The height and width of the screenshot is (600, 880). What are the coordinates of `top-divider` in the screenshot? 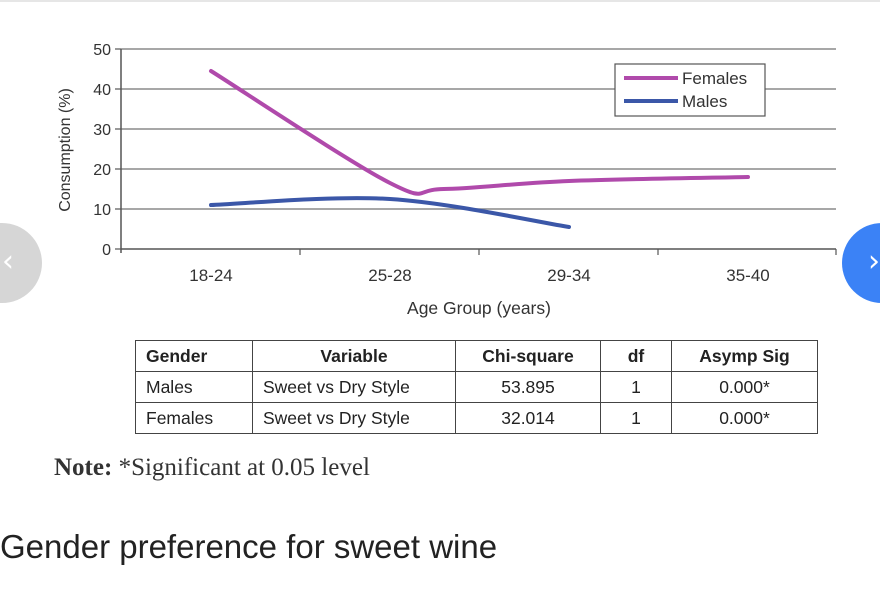 It's located at (440, 1).